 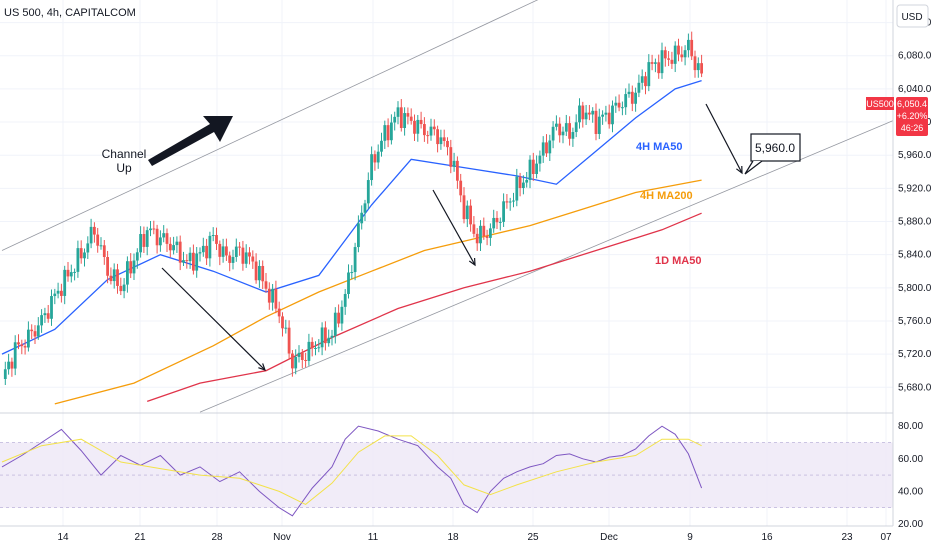 What do you see at coordinates (915, 188) in the screenshot?
I see `price-tick-label: 5,920.0` at bounding box center [915, 188].